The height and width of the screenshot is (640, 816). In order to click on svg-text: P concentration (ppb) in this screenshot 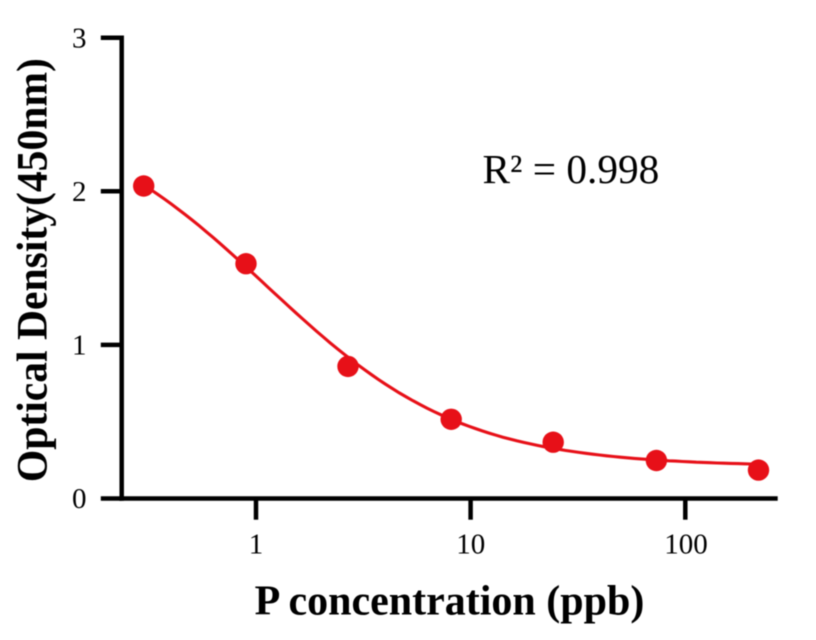, I will do `click(450, 602)`.